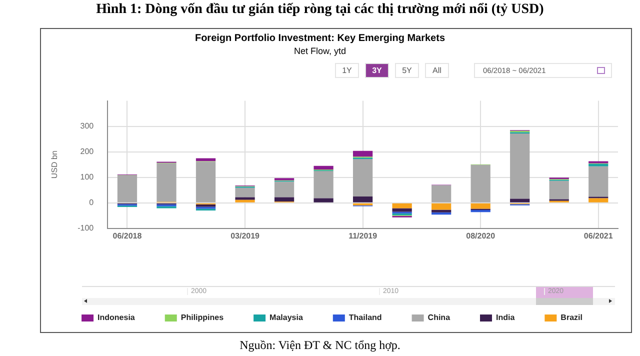 The width and height of the screenshot is (640, 356). Describe the element at coordinates (437, 70) in the screenshot. I see `text: All` at that location.